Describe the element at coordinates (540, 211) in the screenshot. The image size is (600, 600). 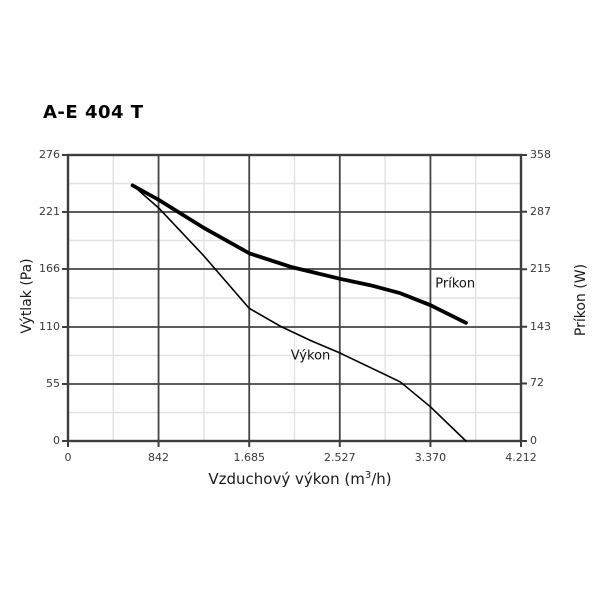
I see `y-right-tick-label: 287` at that location.